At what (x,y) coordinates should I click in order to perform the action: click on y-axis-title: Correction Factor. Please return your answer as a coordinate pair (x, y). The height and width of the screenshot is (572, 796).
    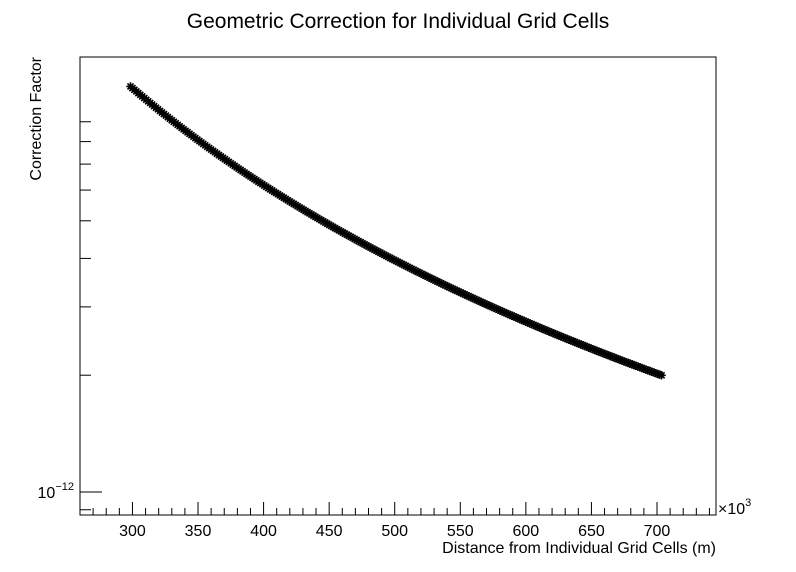
    Looking at the image, I should click on (36, 118).